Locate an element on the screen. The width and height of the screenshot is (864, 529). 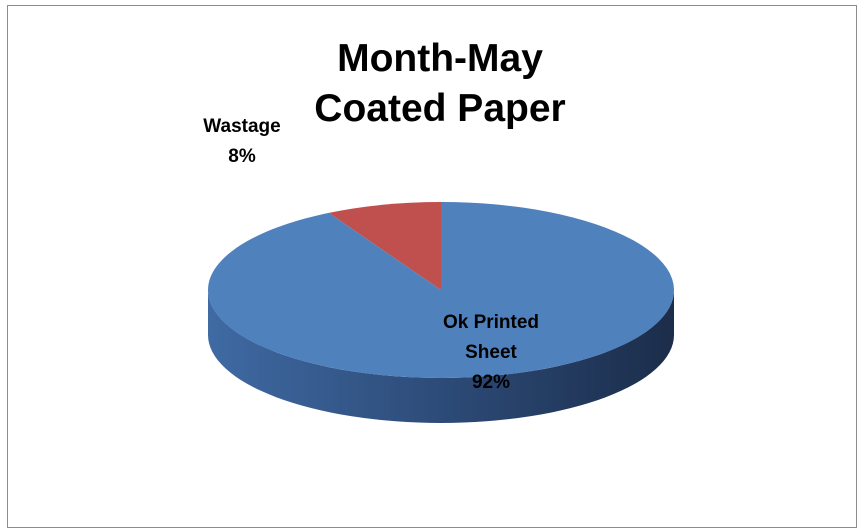
data-label-wastage-name: Wastage is located at coordinates (242, 126).